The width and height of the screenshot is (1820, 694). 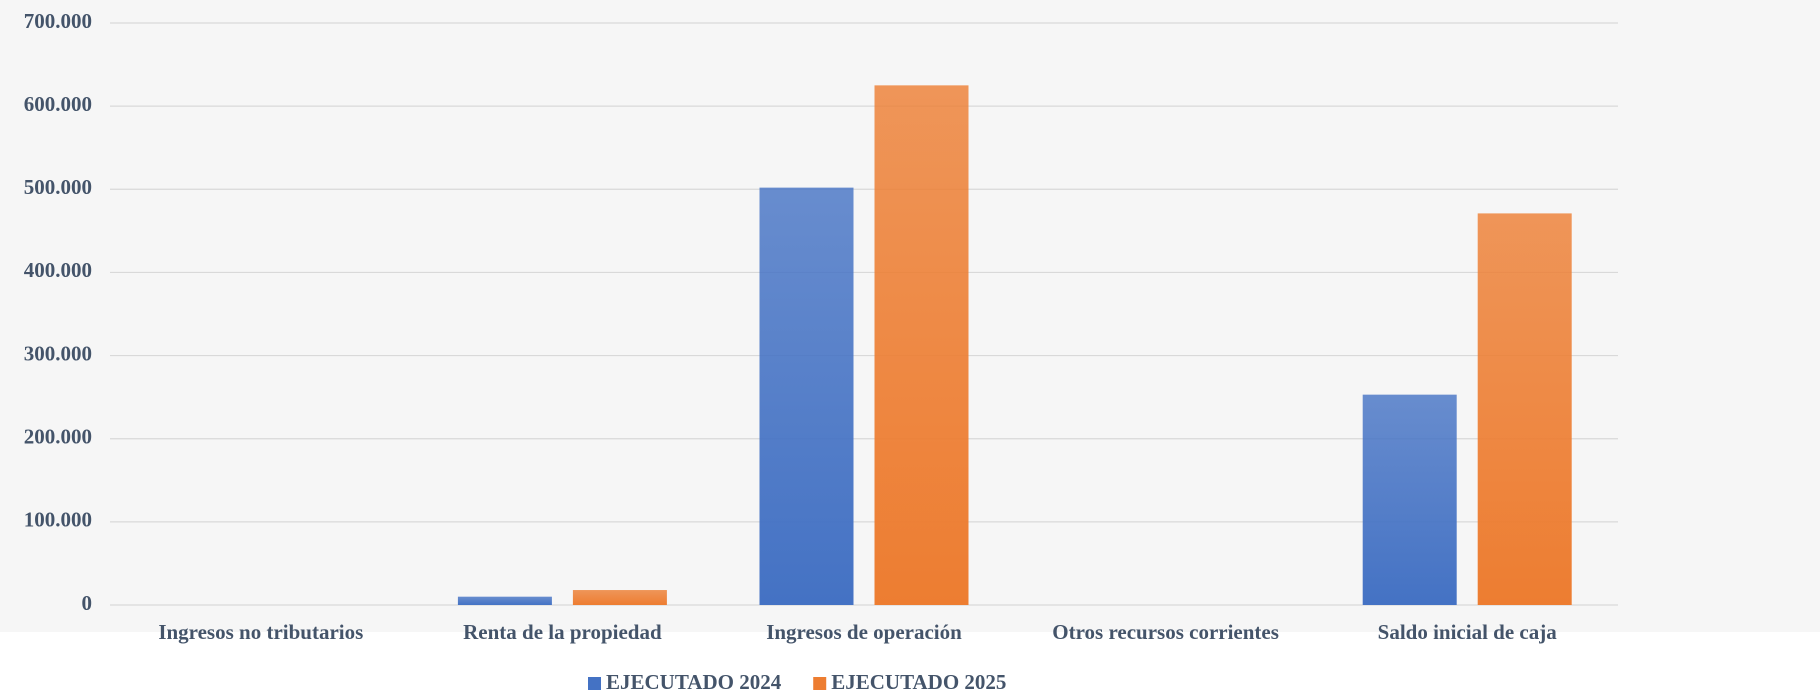 What do you see at coordinates (58, 187) in the screenshot?
I see `y-tick-label: 500.000` at bounding box center [58, 187].